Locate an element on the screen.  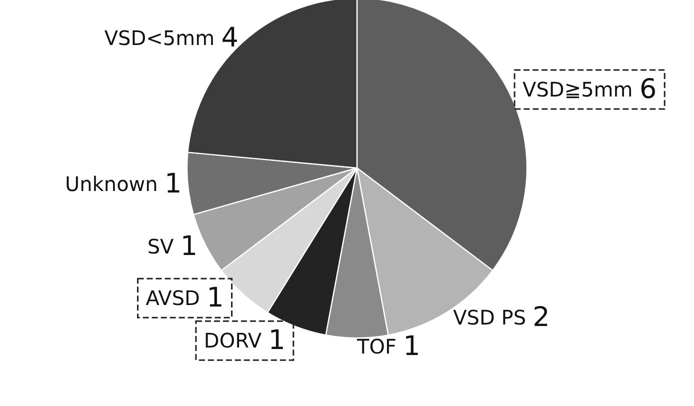
data-label: 4 is located at coordinates (229, 38).